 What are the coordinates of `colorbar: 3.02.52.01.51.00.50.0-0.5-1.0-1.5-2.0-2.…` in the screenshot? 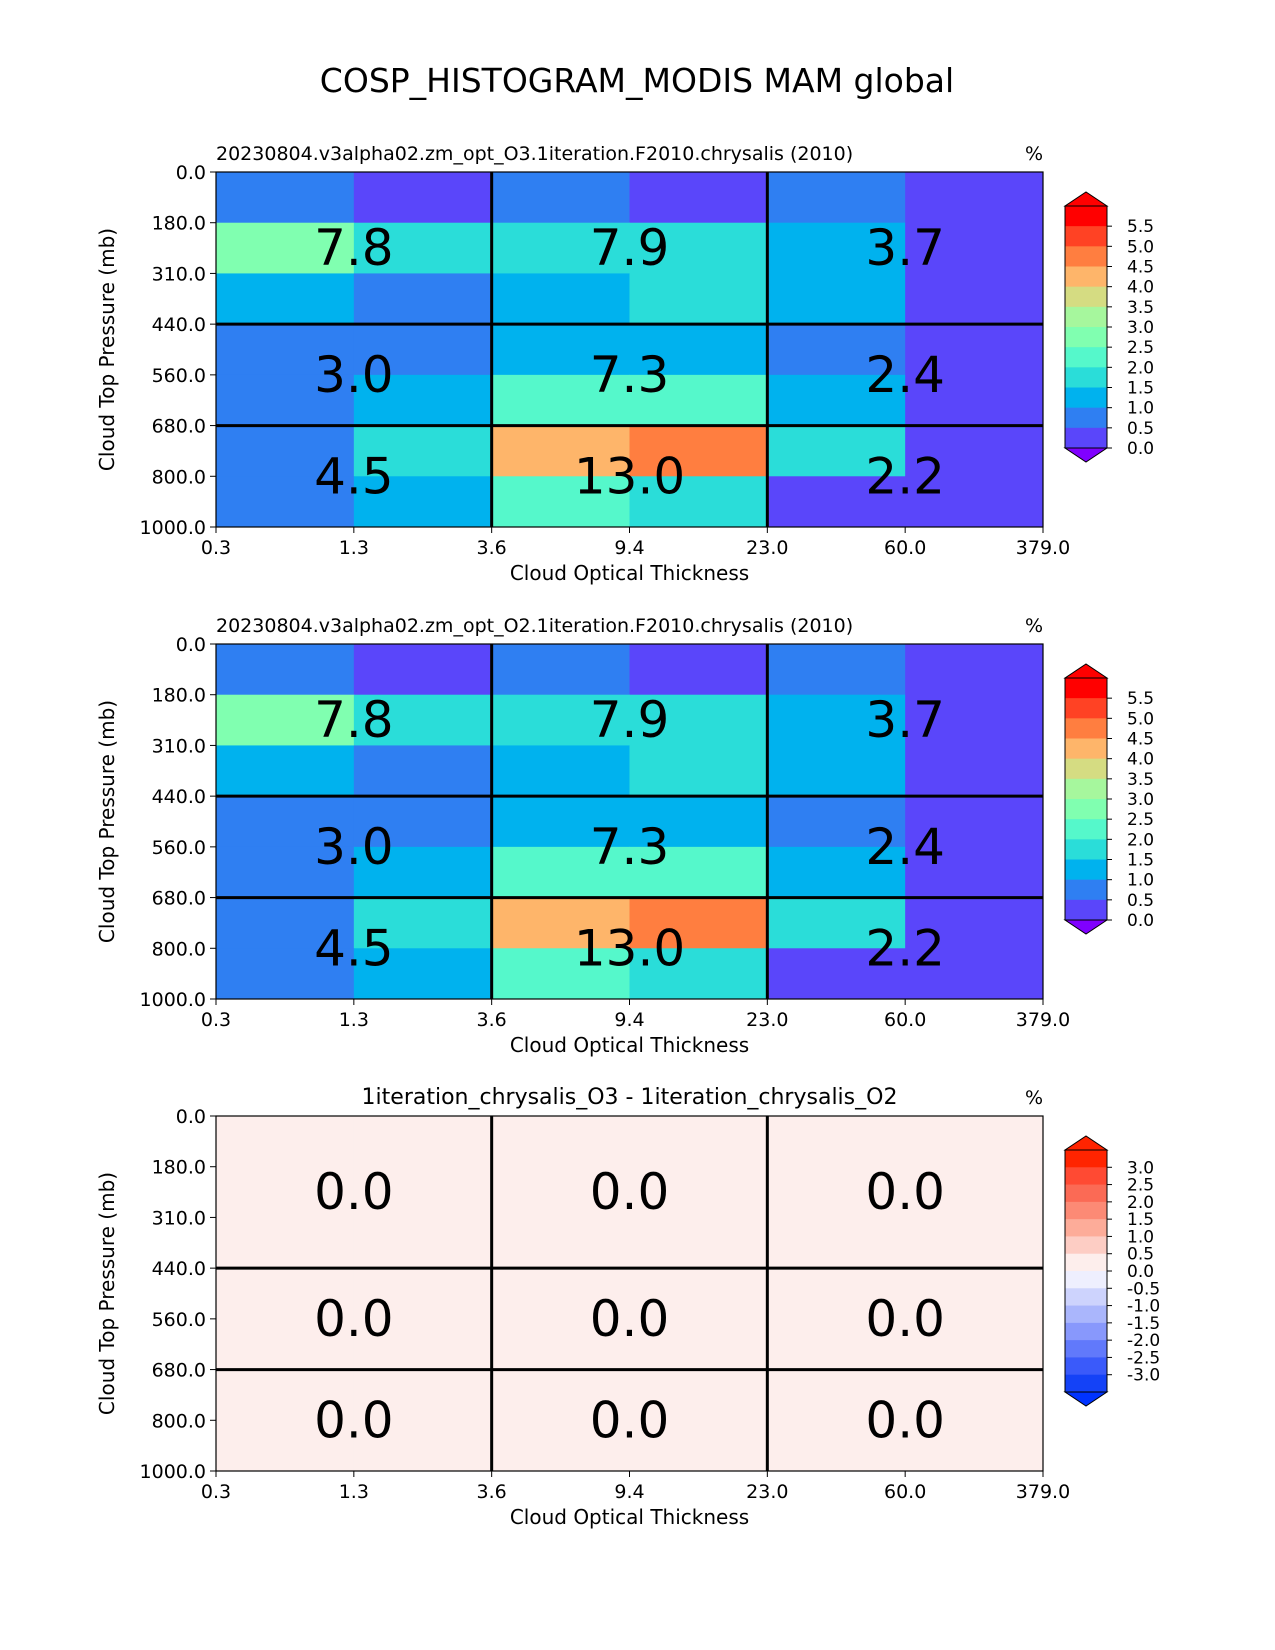 It's located at (1111, 1271).